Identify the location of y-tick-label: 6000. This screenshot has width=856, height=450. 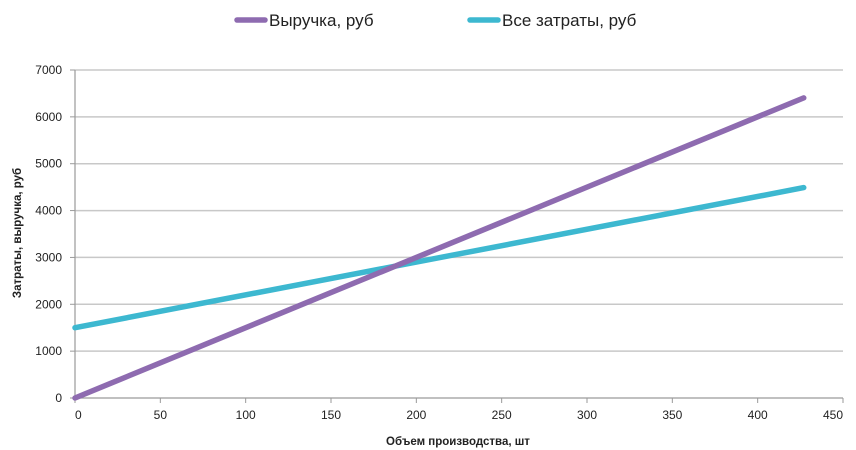
(48, 117).